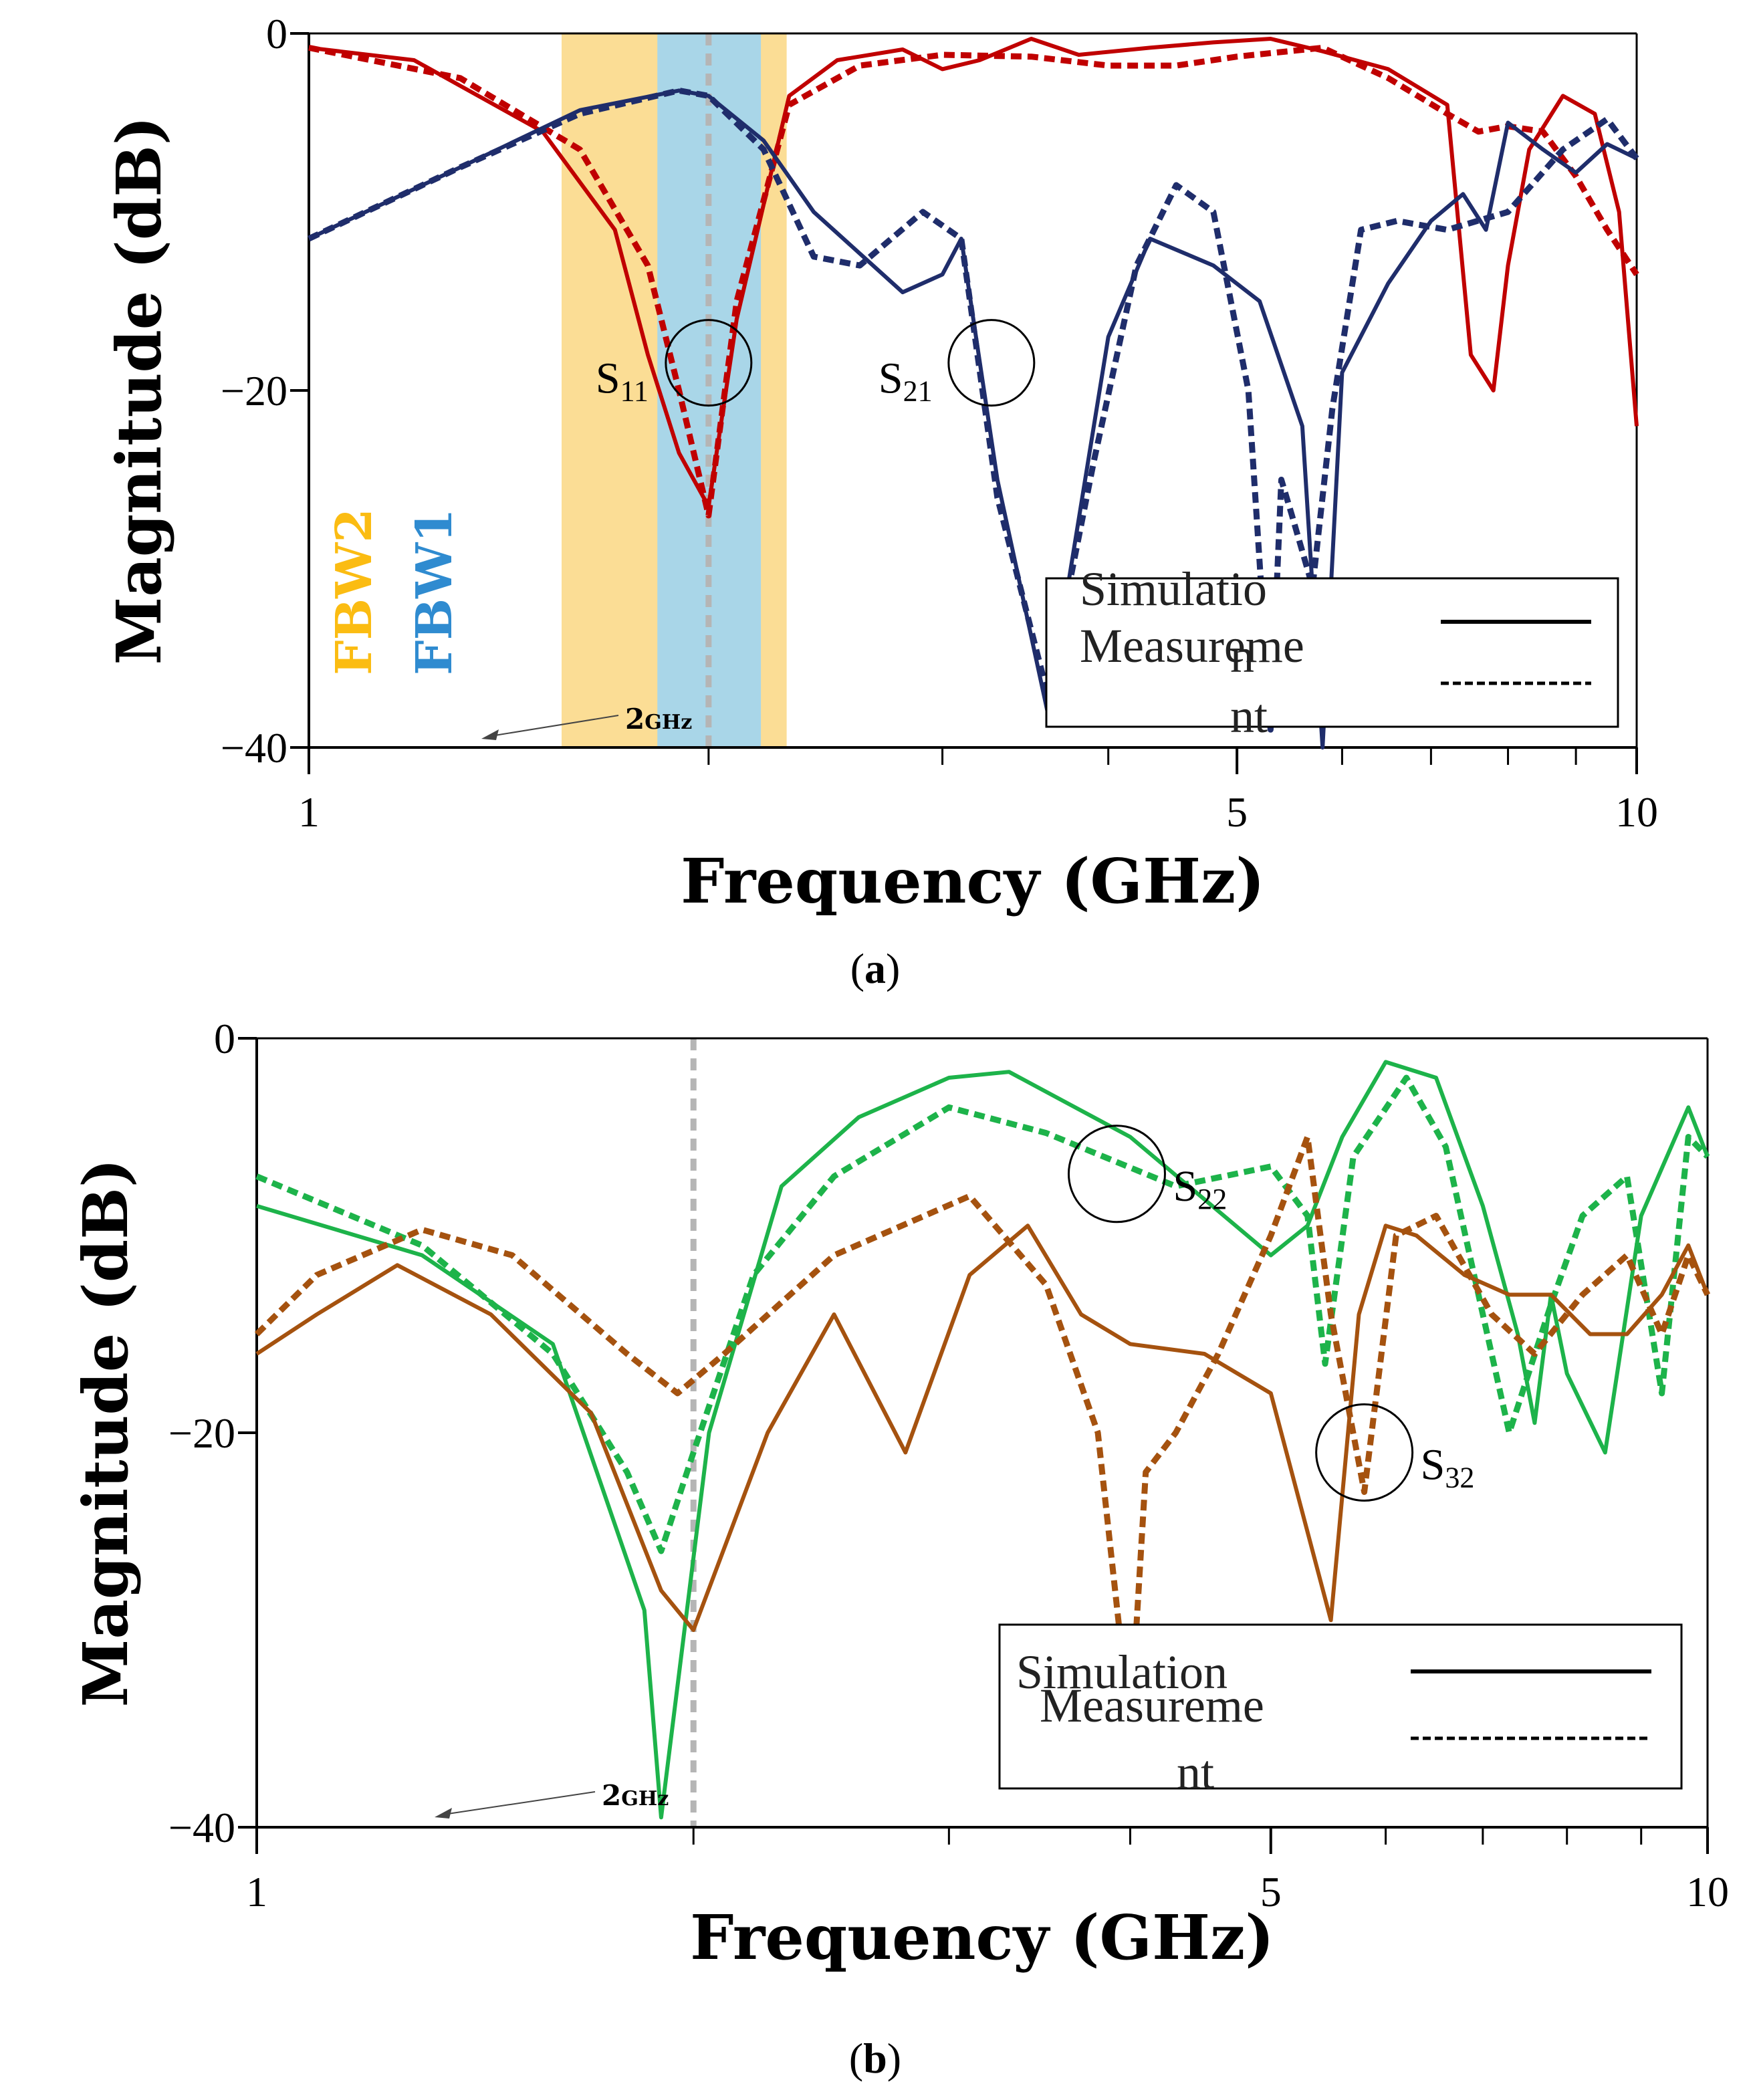 Image resolution: width=1751 pixels, height=2100 pixels. I want to click on caption-letter: b, so click(875, 2058).